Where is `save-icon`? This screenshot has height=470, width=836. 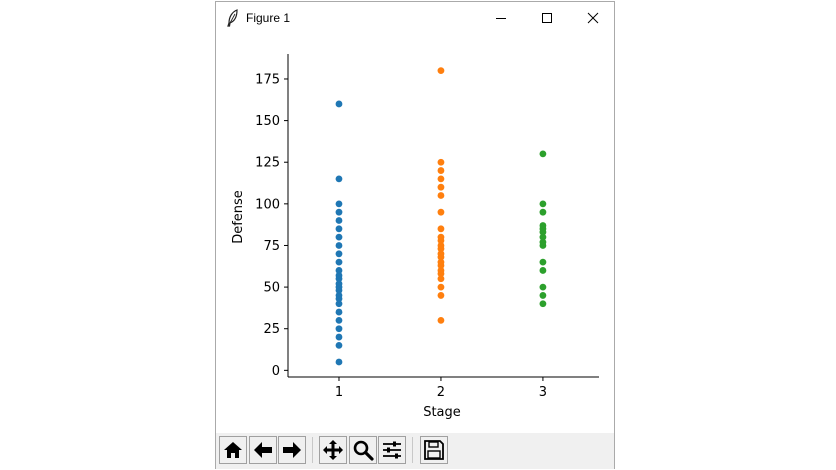 save-icon is located at coordinates (434, 450).